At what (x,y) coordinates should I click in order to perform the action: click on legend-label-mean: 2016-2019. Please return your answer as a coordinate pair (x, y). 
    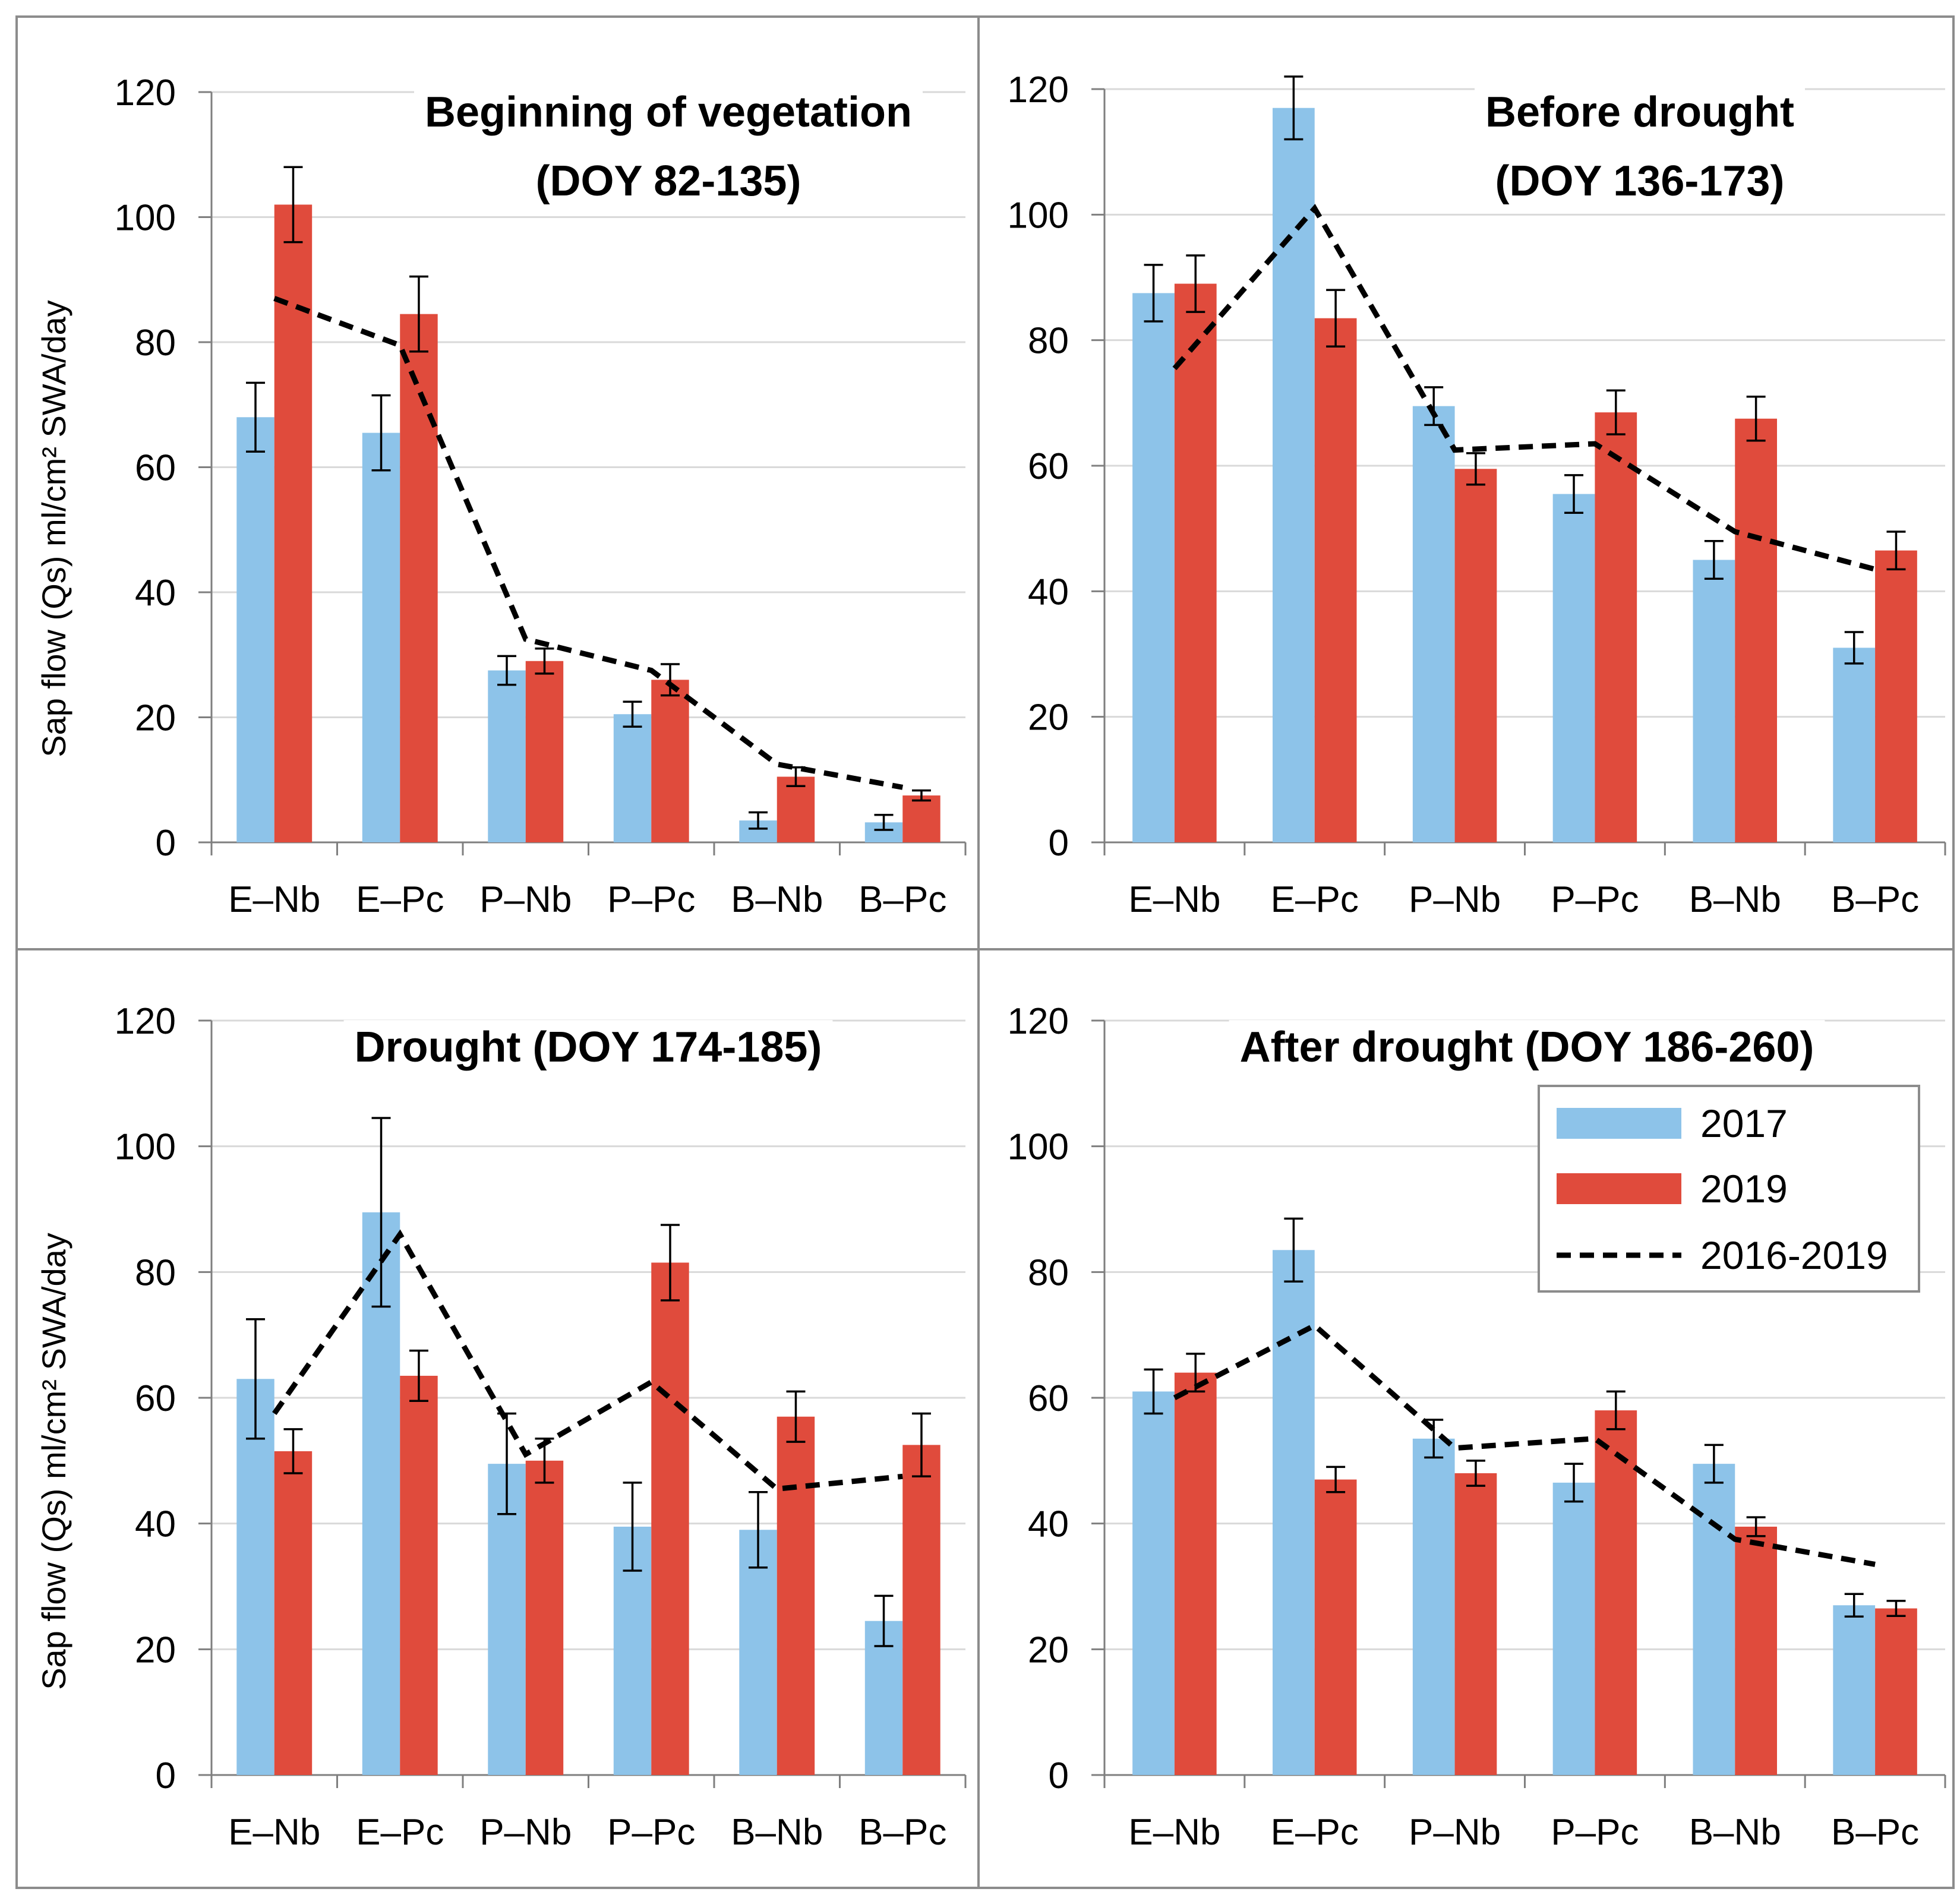
    Looking at the image, I should click on (1794, 1255).